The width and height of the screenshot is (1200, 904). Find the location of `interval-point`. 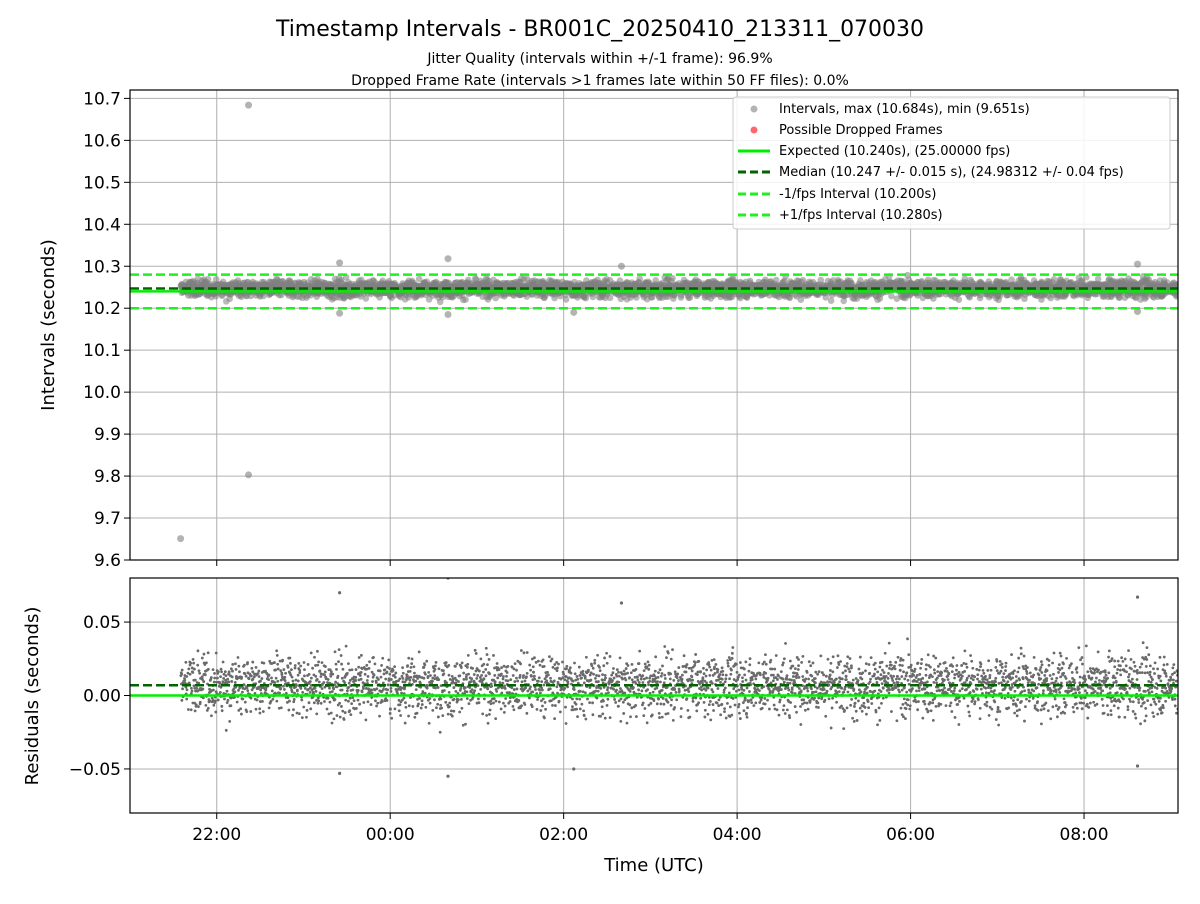

interval-point is located at coordinates (621, 266).